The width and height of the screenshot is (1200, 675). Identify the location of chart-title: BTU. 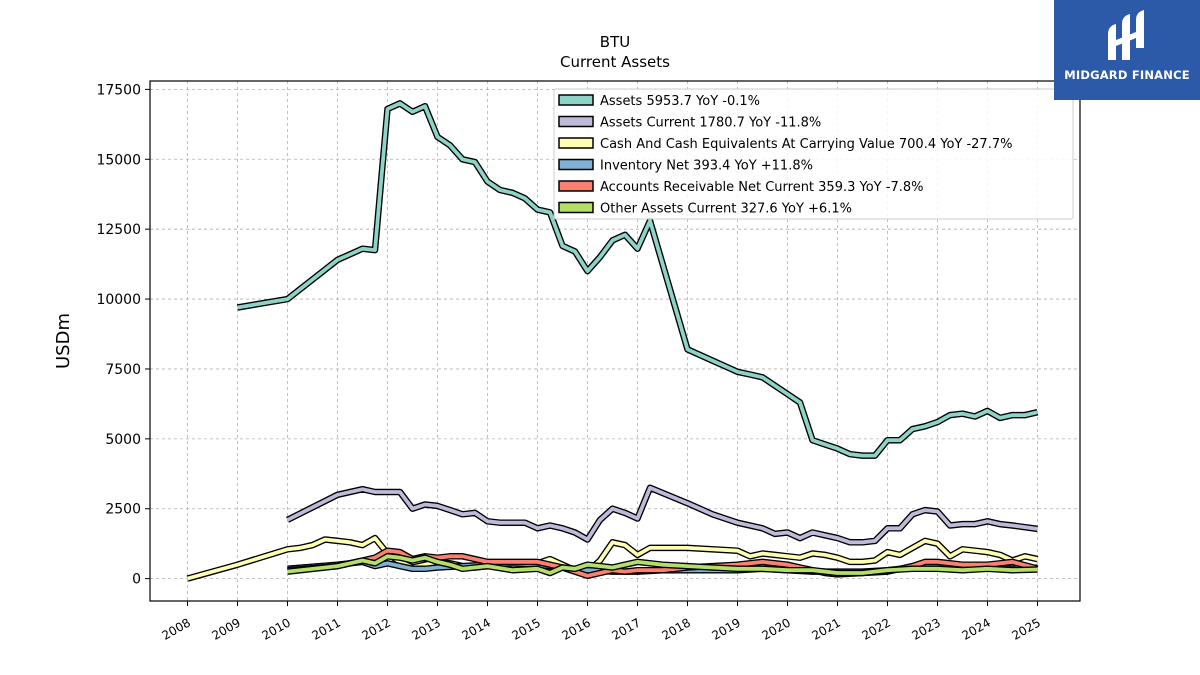
(615, 42).